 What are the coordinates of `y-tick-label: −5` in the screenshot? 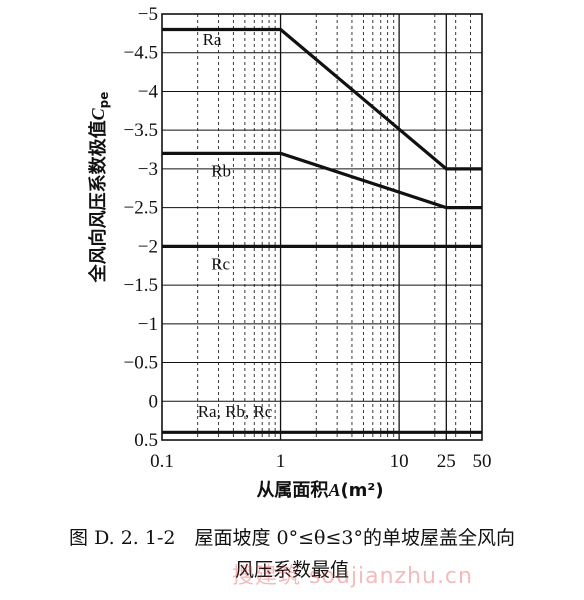 It's located at (148, 14).